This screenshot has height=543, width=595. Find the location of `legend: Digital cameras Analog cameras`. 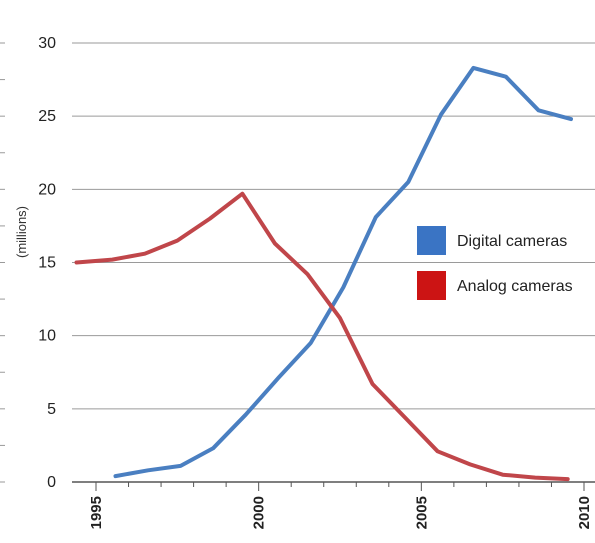

legend: Digital cameras Analog cameras is located at coordinates (495, 263).